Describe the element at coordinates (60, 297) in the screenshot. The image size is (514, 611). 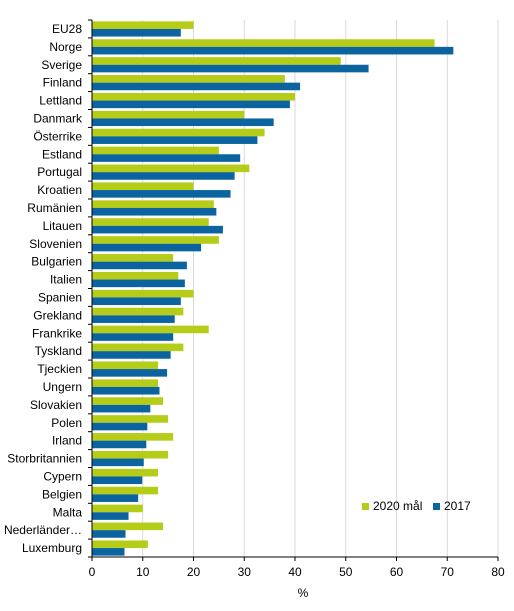
I see `category-label: Spanien` at that location.